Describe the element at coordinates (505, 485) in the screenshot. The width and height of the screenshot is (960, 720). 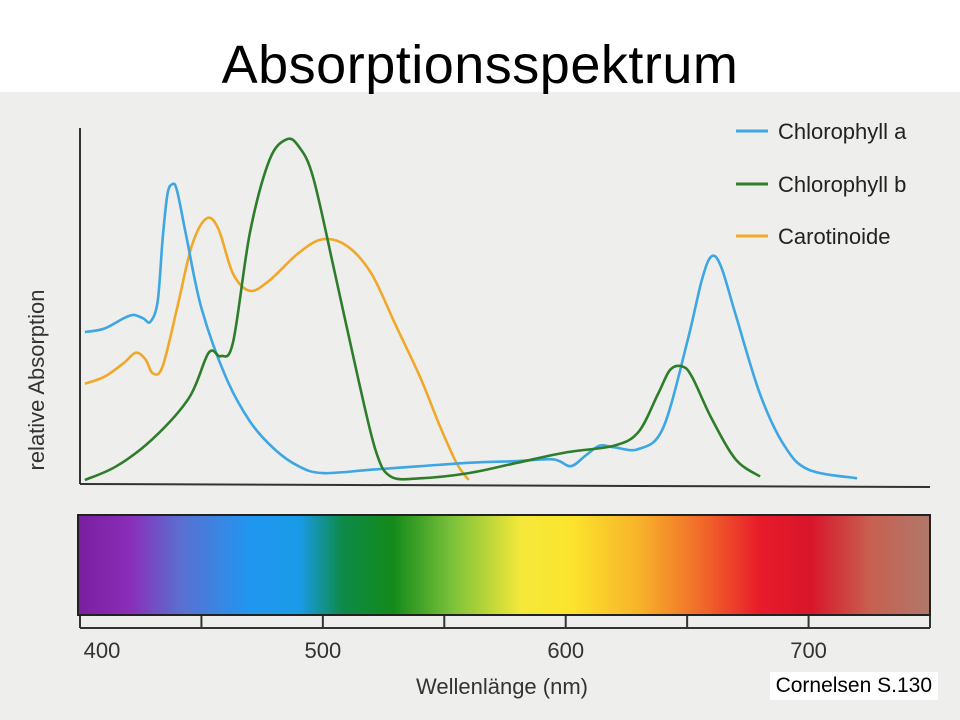
I see `x-axis-line` at that location.